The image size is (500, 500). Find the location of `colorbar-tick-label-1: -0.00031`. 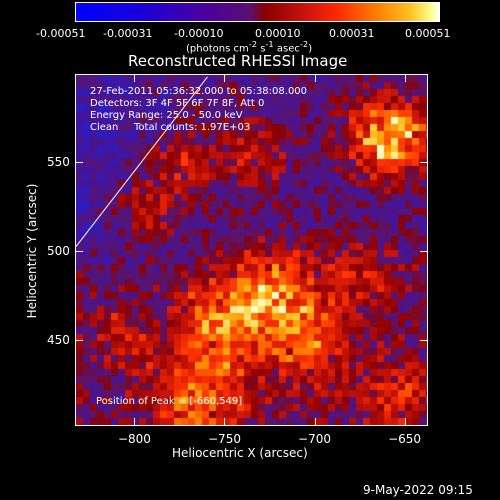

colorbar-tick-label-1: -0.00031 is located at coordinates (128, 33).